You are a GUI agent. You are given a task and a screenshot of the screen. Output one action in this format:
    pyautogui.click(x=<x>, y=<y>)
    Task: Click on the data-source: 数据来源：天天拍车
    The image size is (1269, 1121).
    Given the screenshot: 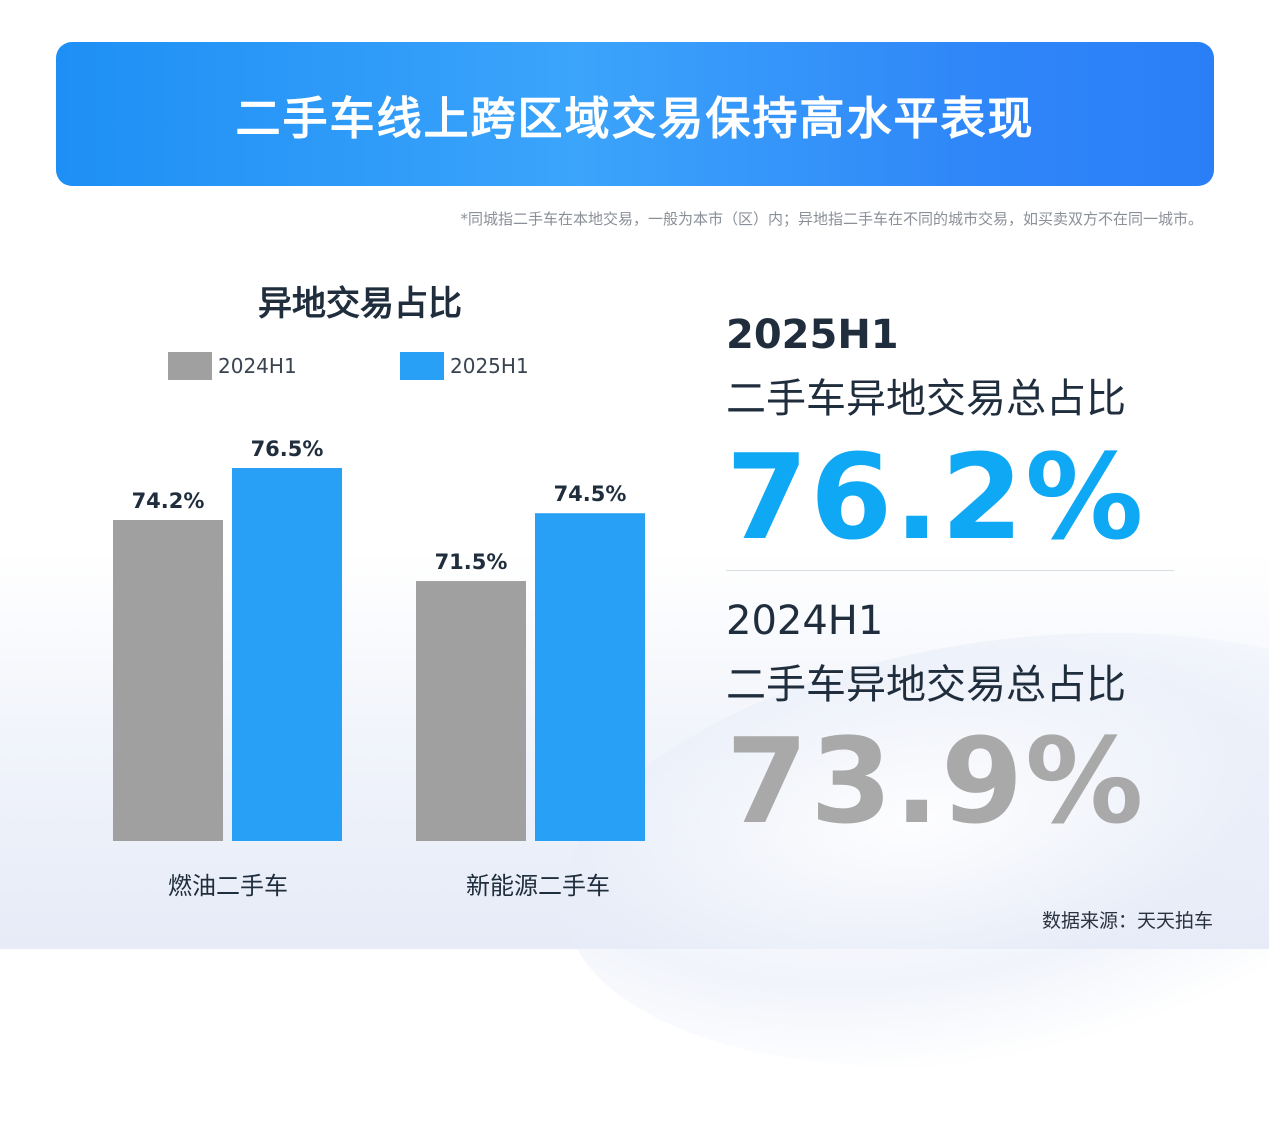 What is the action you would take?
    pyautogui.click(x=1127, y=921)
    